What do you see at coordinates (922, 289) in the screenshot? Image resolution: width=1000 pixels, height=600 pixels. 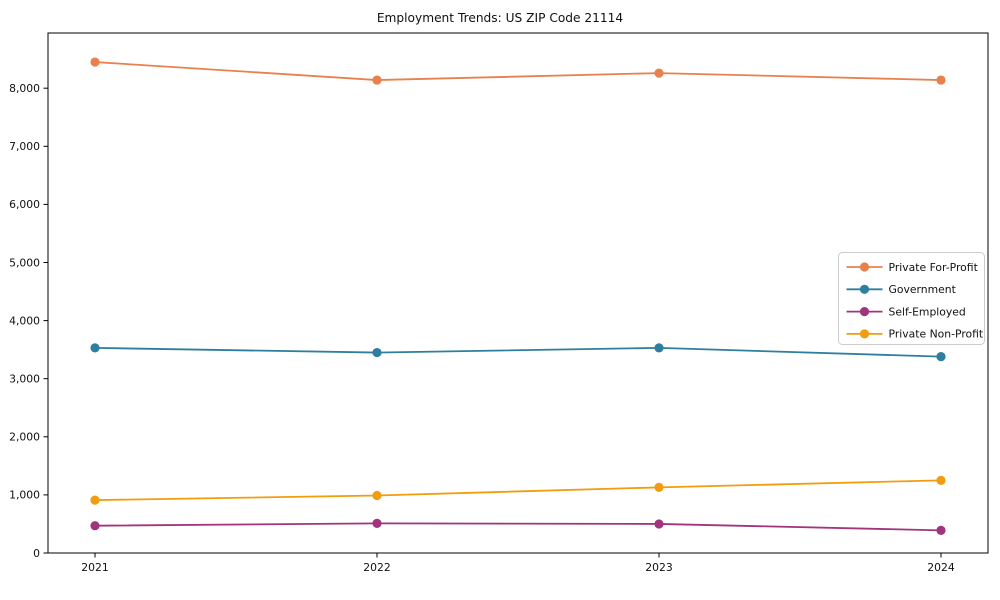 I see `legend-label: Government` at bounding box center [922, 289].